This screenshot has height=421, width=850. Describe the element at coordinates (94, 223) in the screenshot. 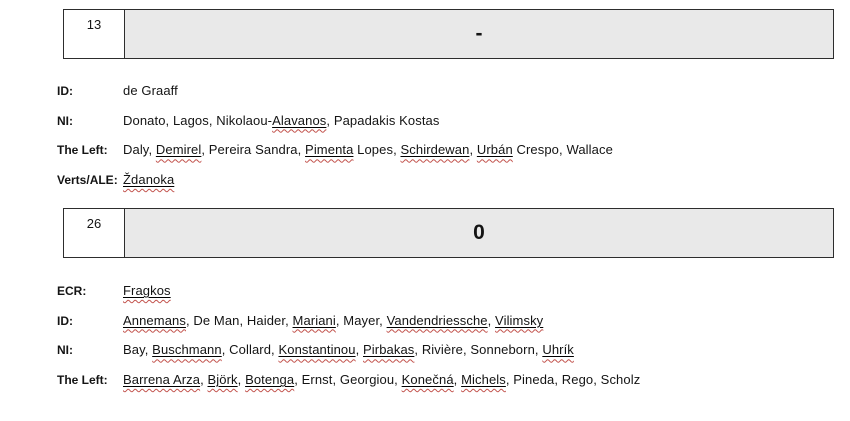

I see `tally-count: 26` at that location.